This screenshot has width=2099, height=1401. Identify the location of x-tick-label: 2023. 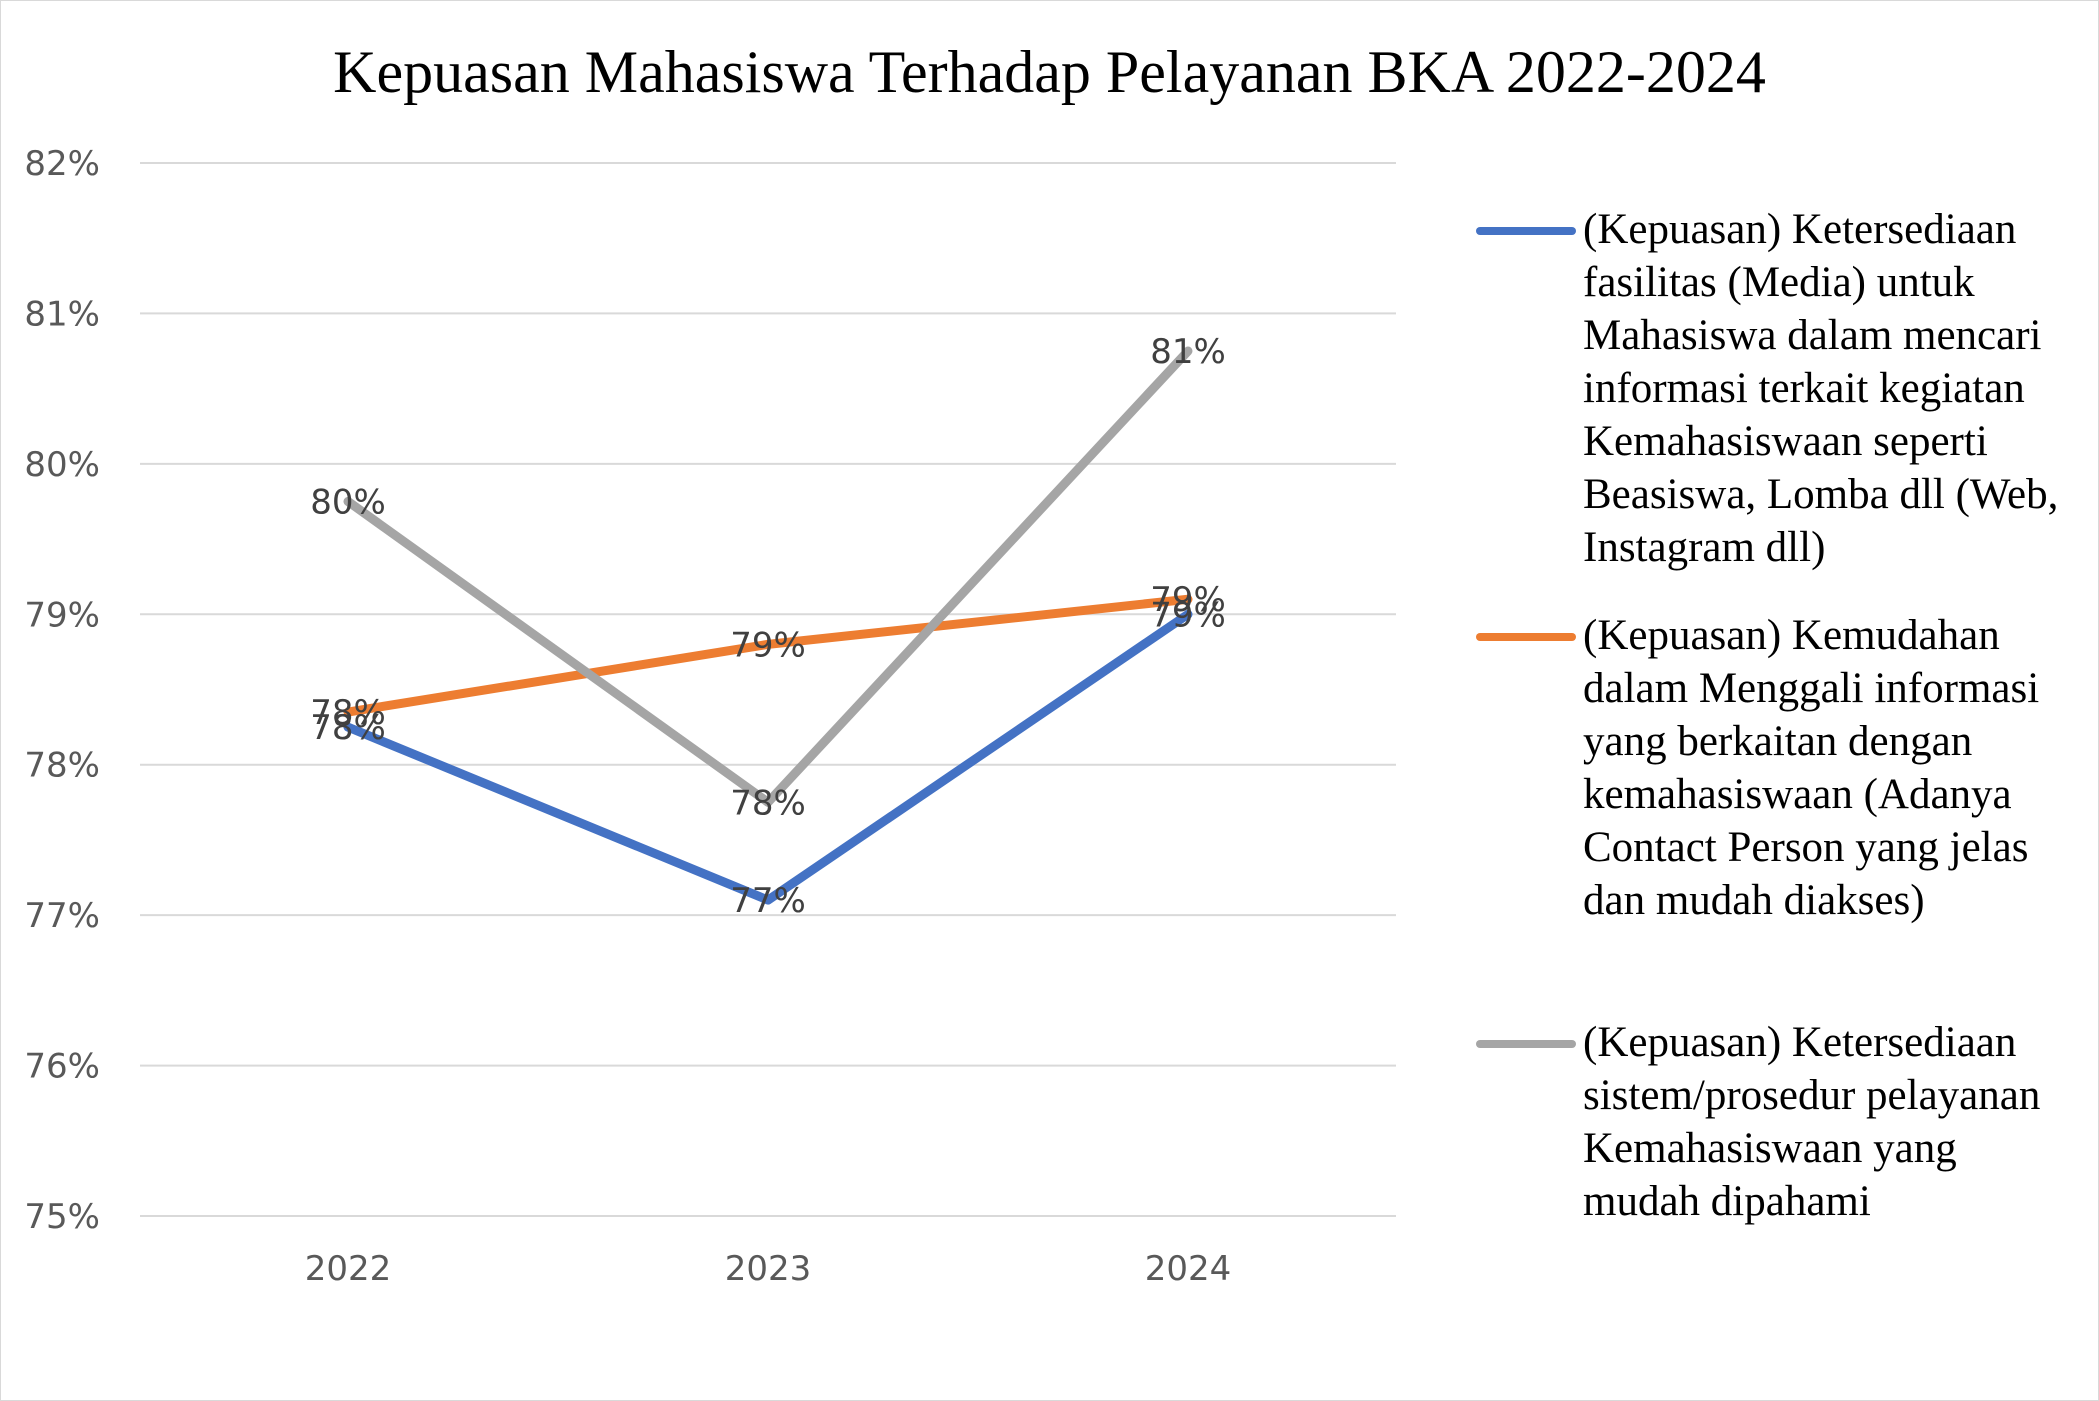
(768, 1269).